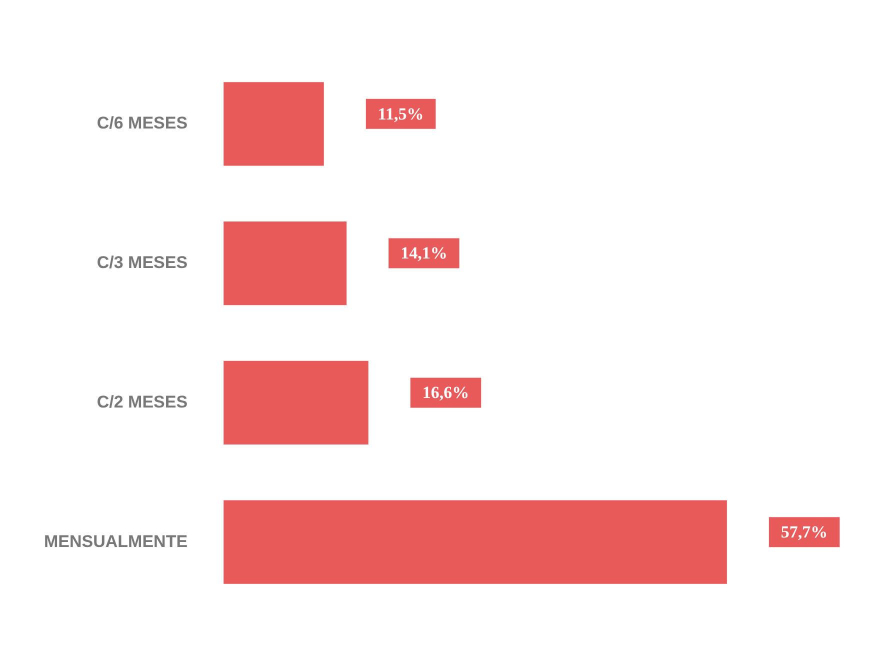 The height and width of the screenshot is (670, 885). I want to click on y-tick-label: MENSUALMENTE, so click(116, 541).